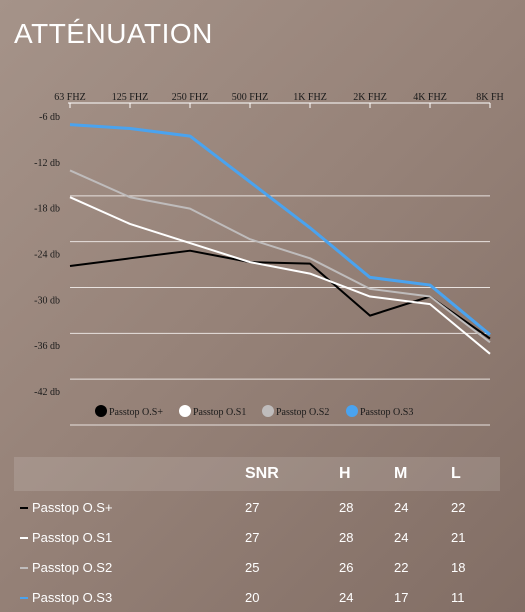 This screenshot has height=612, width=525. What do you see at coordinates (262, 473) in the screenshot?
I see `header-snr: SNR` at bounding box center [262, 473].